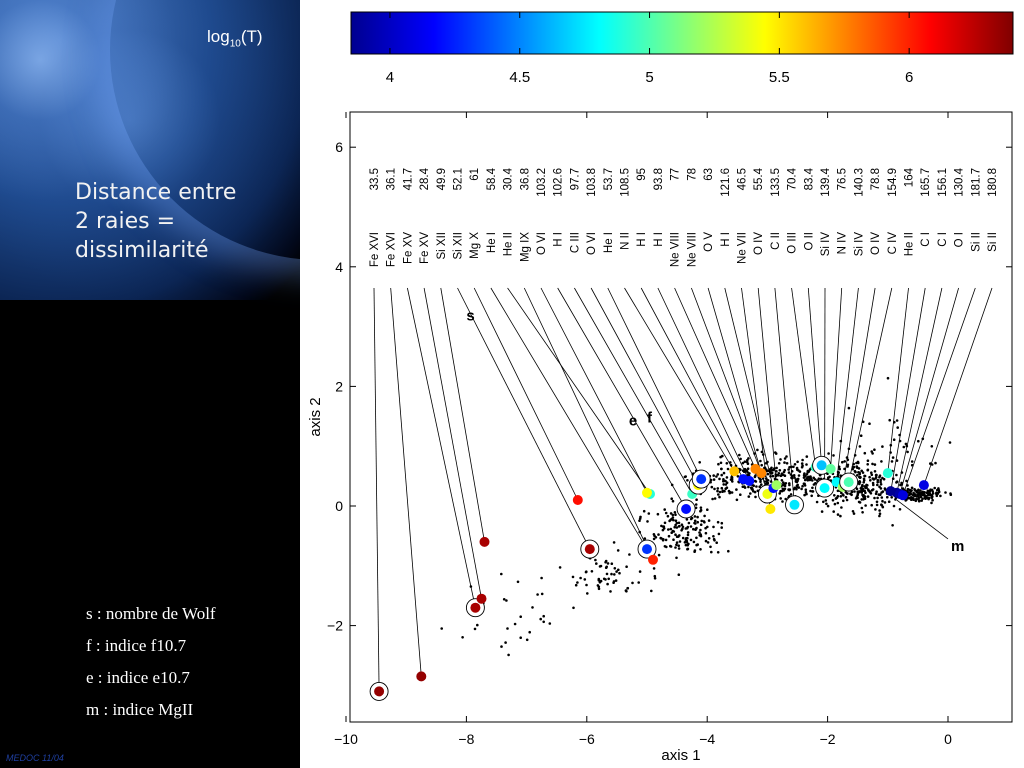 Image resolution: width=1024 pixels, height=768 pixels. I want to click on x-tick-label: −10, so click(346, 739).